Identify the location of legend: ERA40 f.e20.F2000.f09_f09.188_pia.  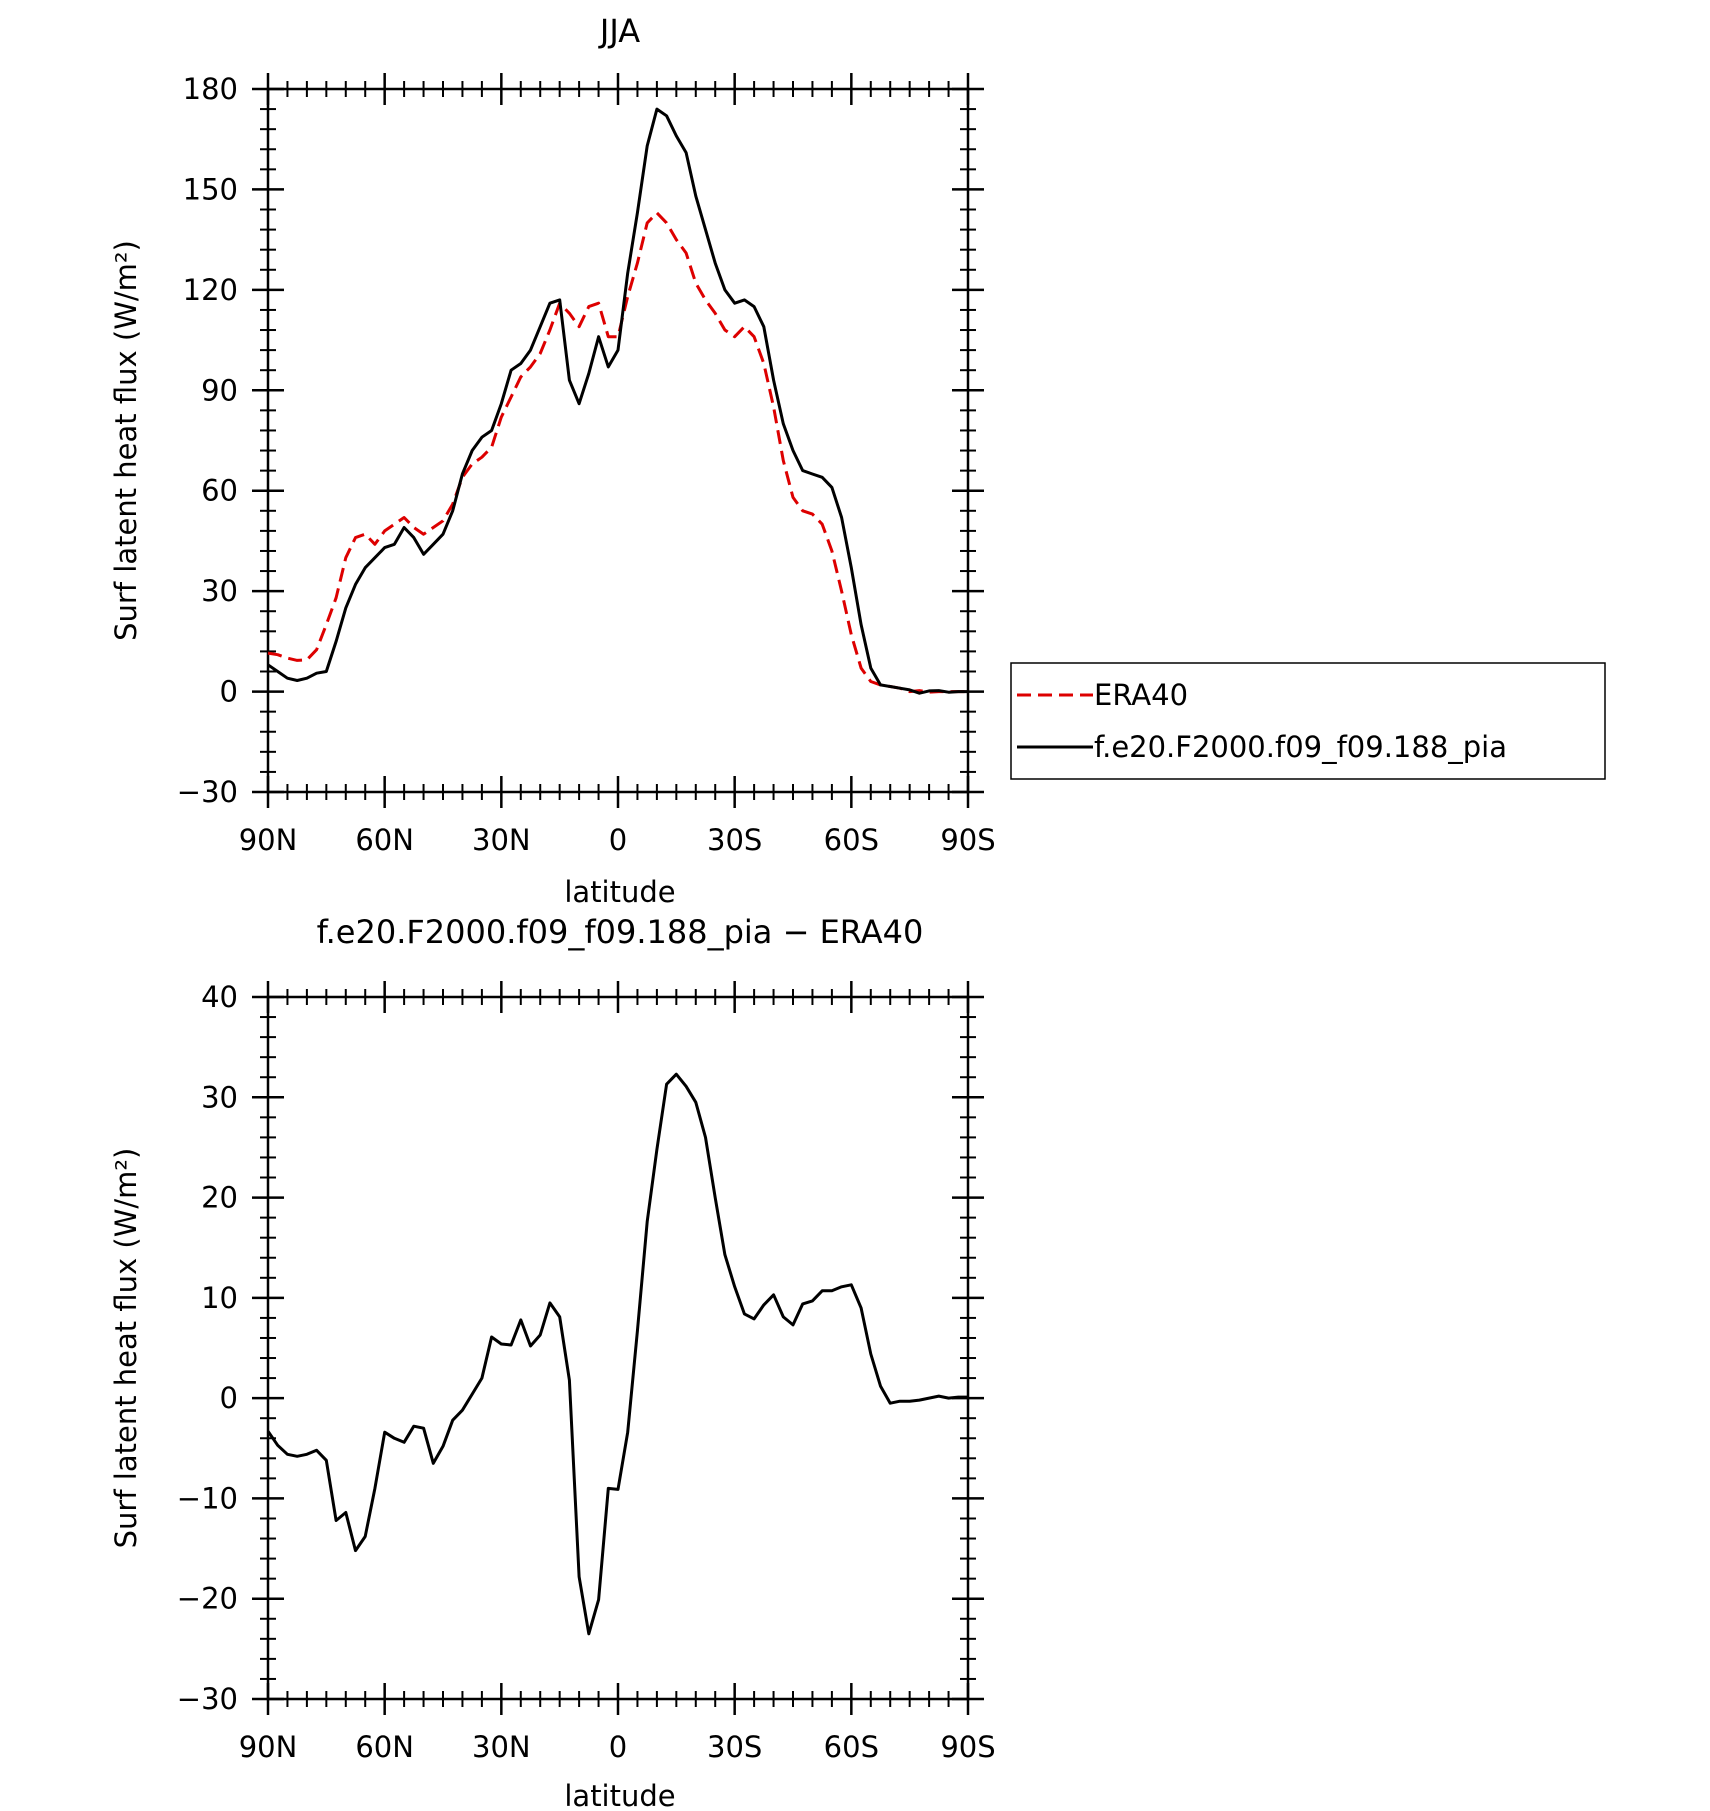
(1308, 721).